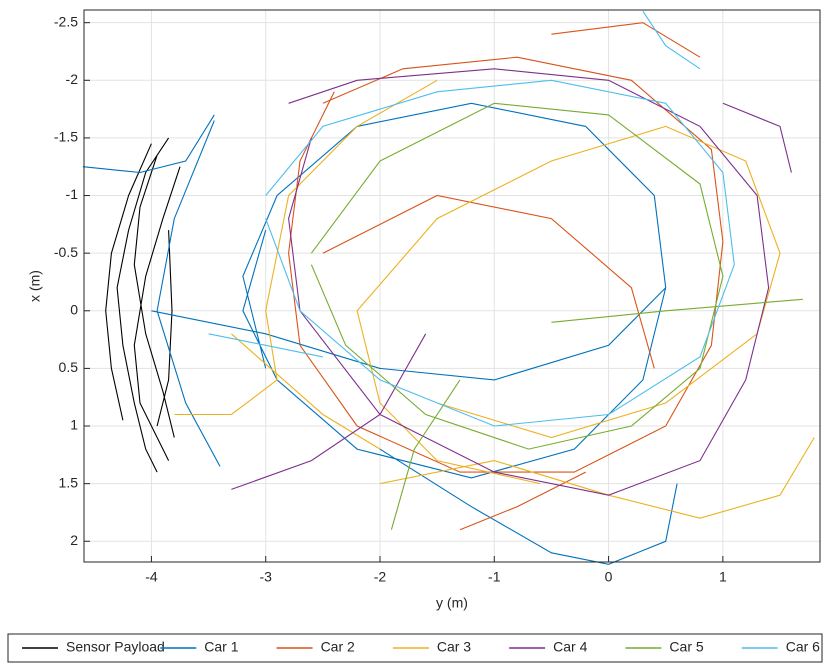  What do you see at coordinates (570, 647) in the screenshot?
I see `legend-label: Car 4` at bounding box center [570, 647].